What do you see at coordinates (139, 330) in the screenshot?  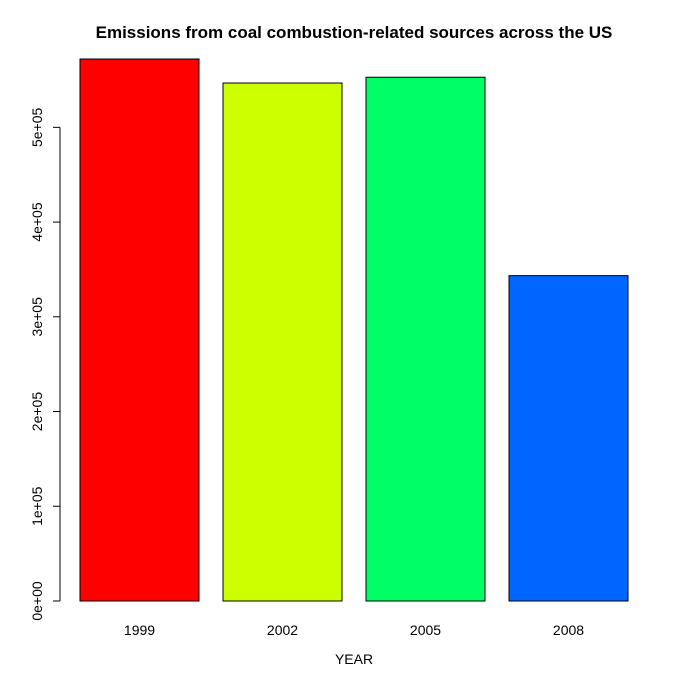 I see `bar-1999` at bounding box center [139, 330].